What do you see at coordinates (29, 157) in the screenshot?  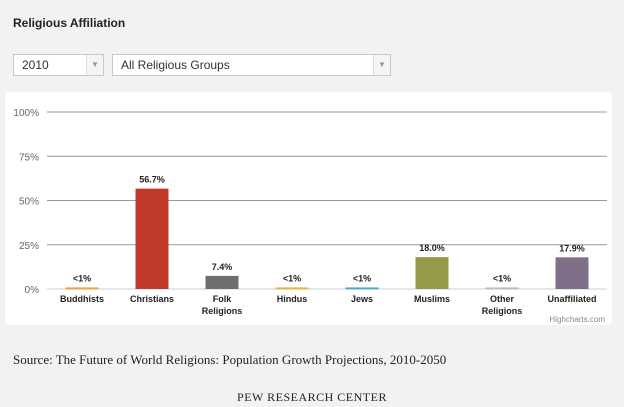 I see `y-tick-label: 75%` at bounding box center [29, 157].